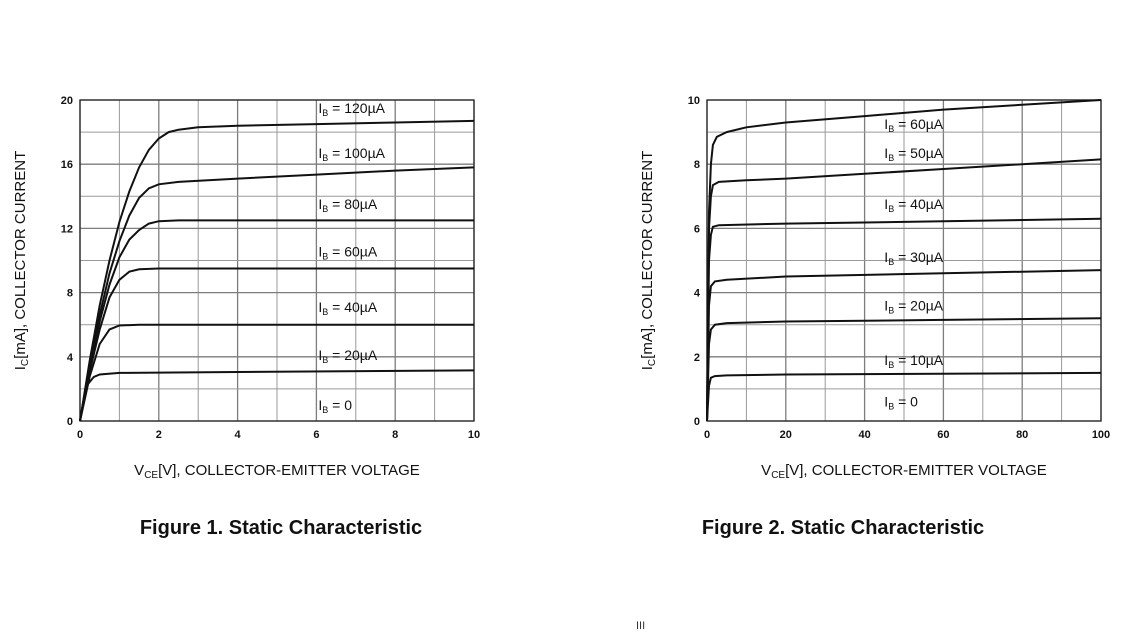 The image size is (1124, 632). Describe the element at coordinates (914, 361) in the screenshot. I see `series-label: IB = 10µA` at that location.